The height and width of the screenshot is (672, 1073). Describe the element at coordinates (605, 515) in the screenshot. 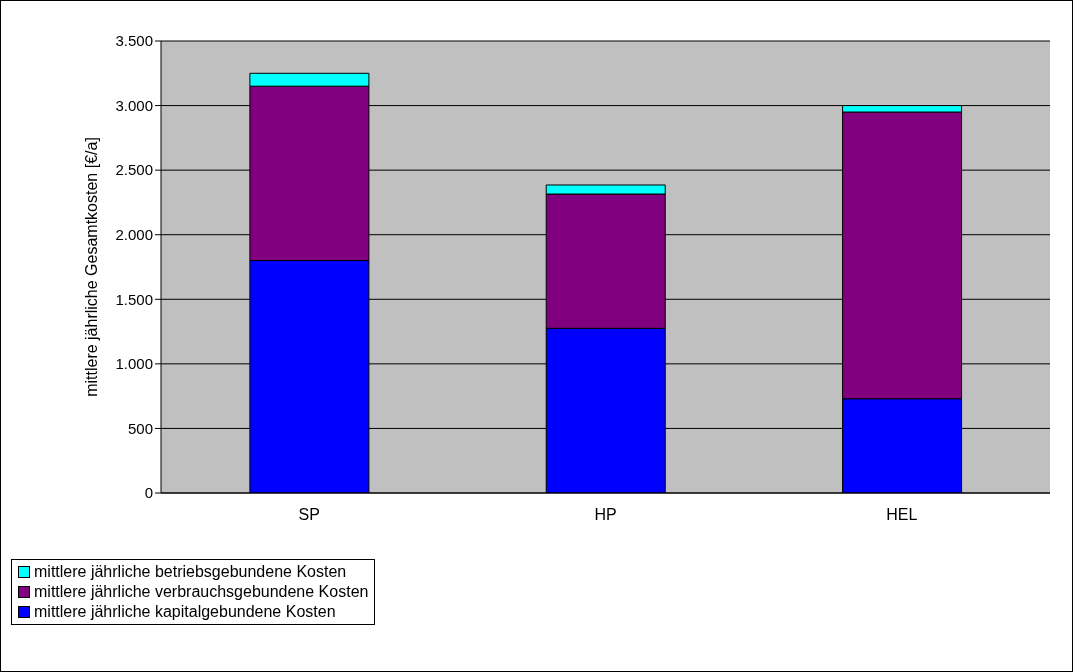

I see `x-tick-label: HP` at that location.